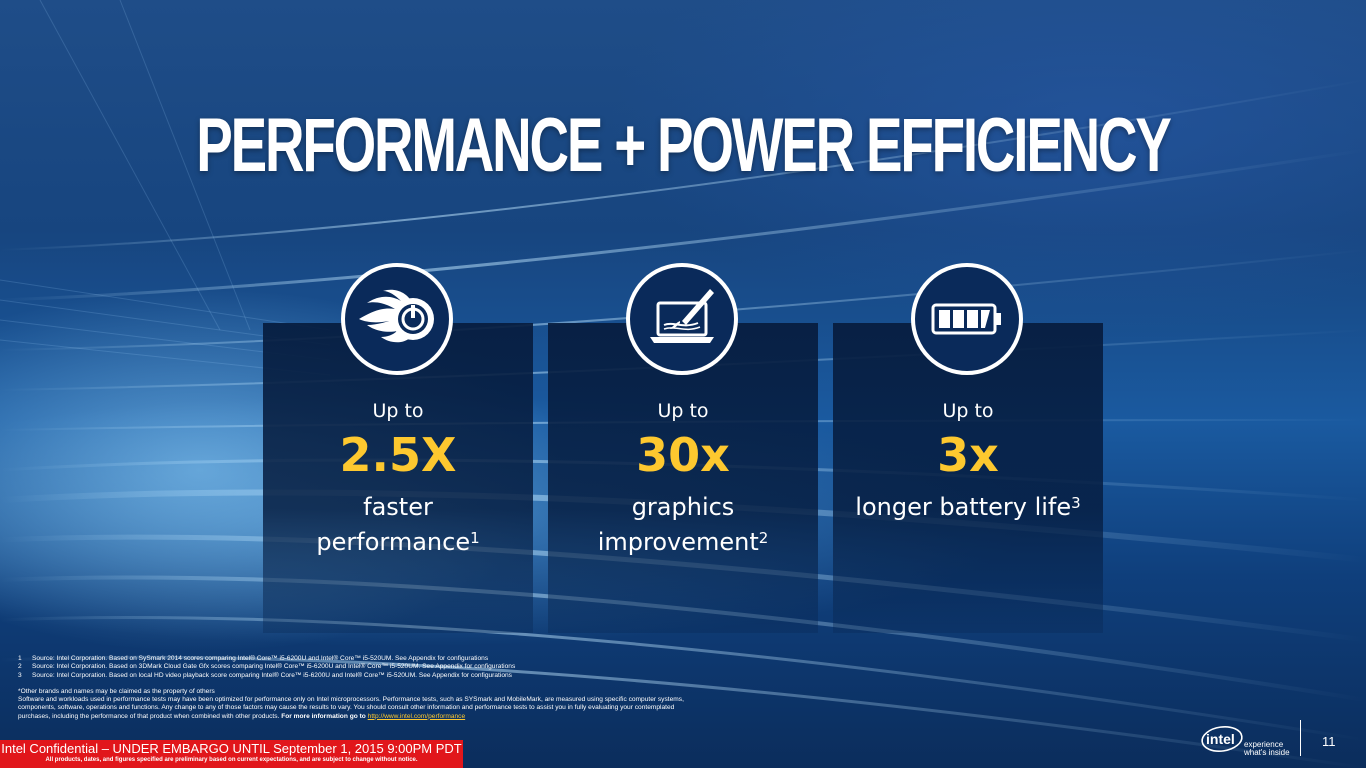  What do you see at coordinates (963, 507) in the screenshot?
I see `card-desc-line1: longer battery life` at bounding box center [963, 507].